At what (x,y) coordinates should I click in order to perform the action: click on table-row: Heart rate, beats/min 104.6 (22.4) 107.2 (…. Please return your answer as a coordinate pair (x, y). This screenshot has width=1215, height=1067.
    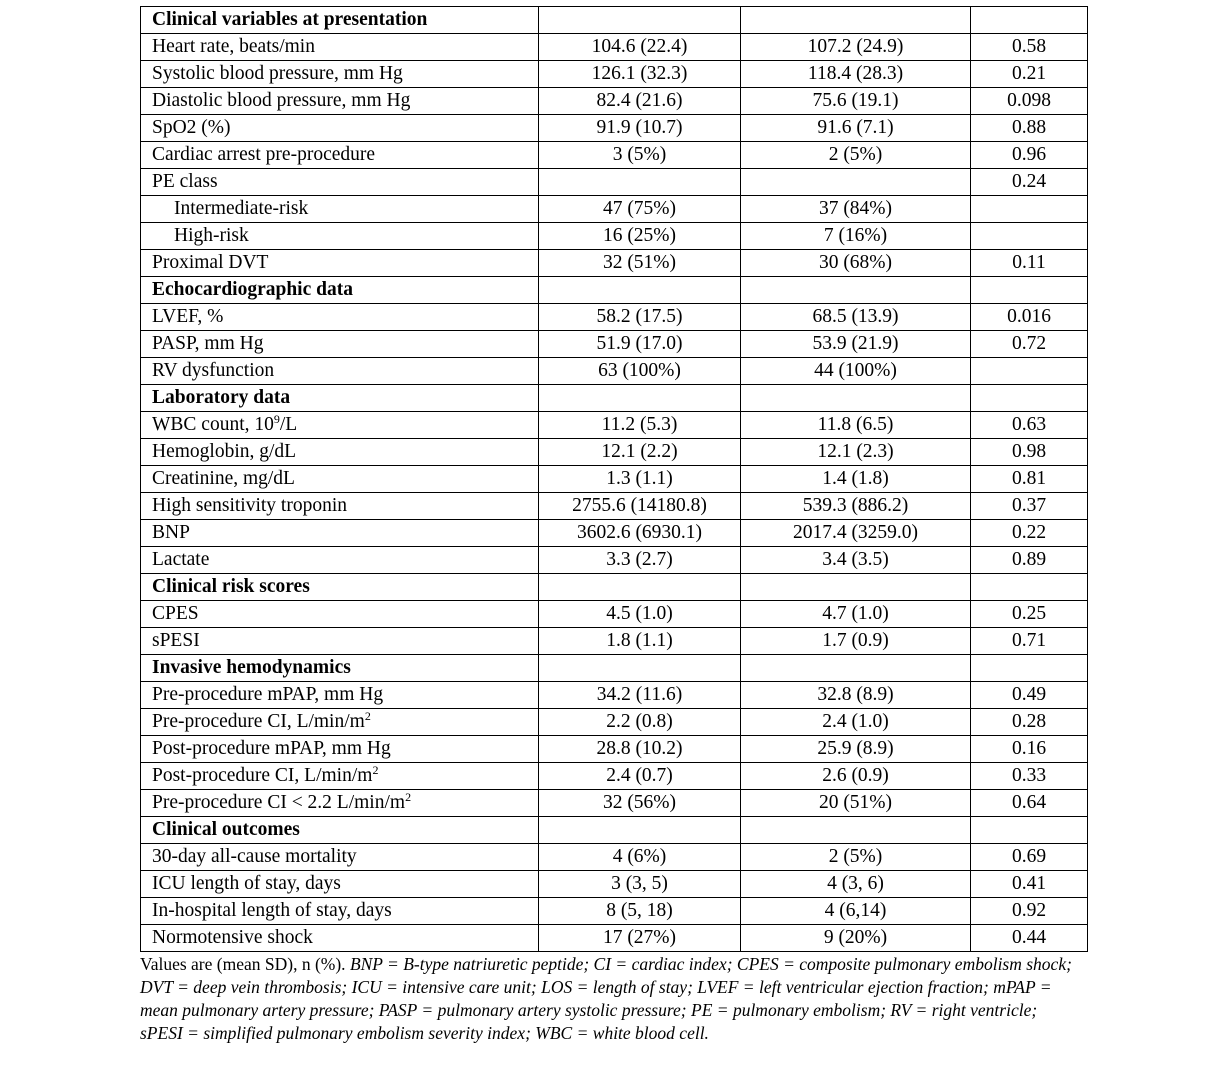
    Looking at the image, I should click on (614, 47).